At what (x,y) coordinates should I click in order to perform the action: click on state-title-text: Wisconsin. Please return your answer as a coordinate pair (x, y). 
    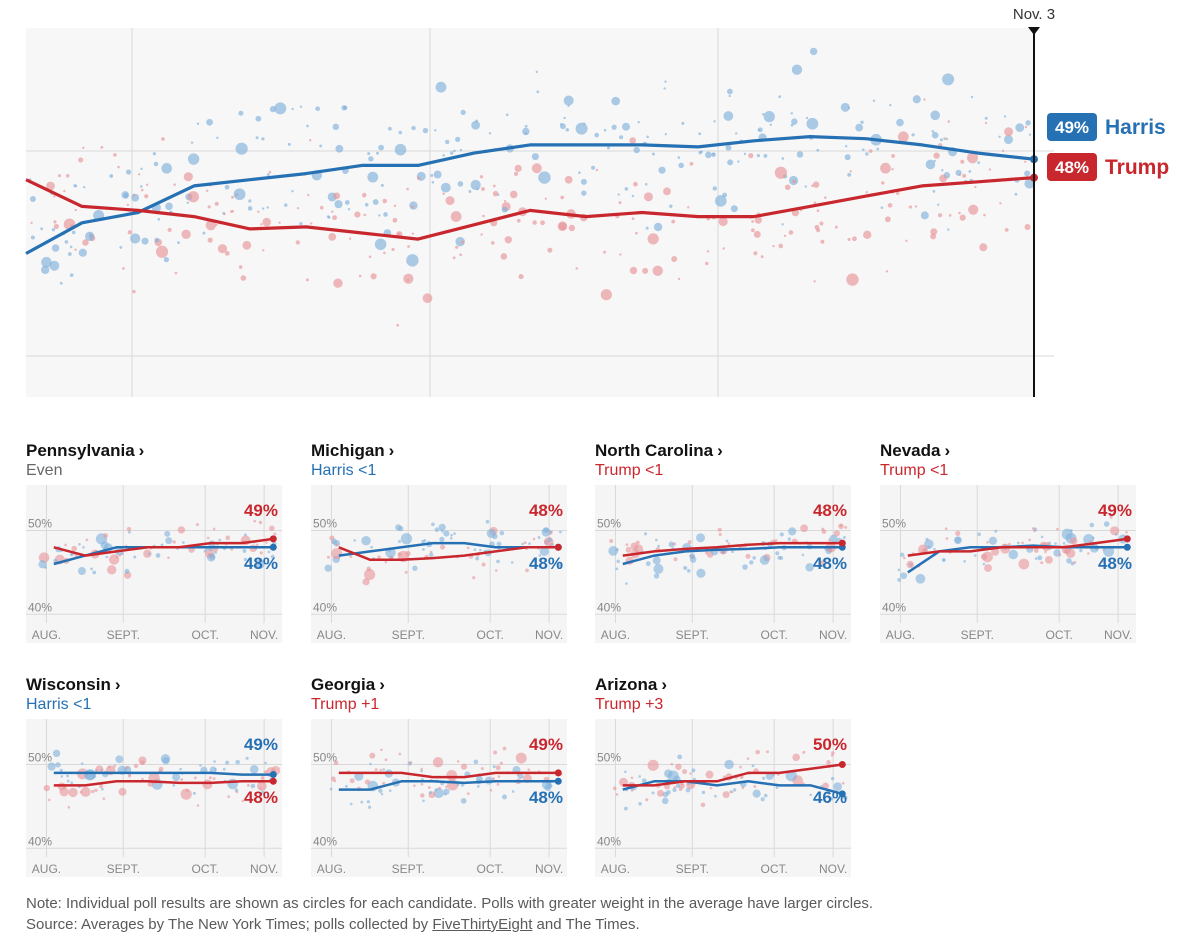
    Looking at the image, I should click on (68, 684).